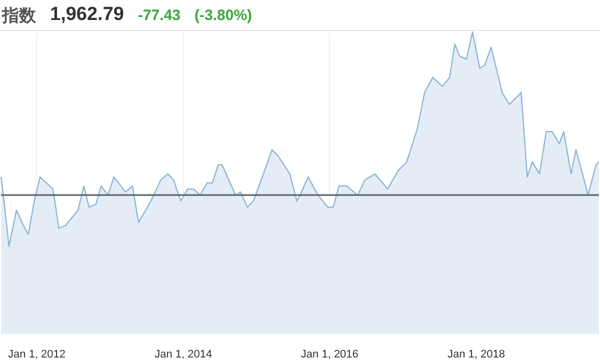  What do you see at coordinates (87, 15) in the screenshot?
I see `text: 1,962.79` at bounding box center [87, 15].